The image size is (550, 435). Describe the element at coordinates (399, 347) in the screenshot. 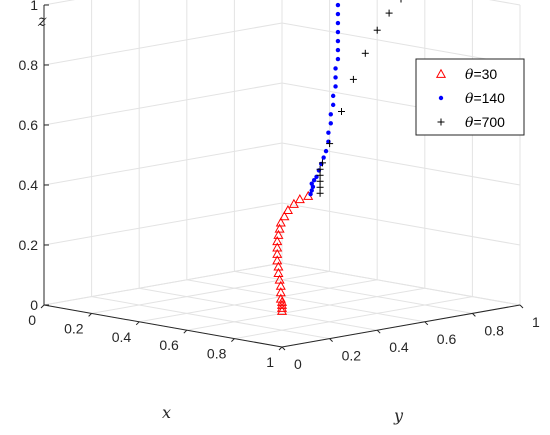

I see `y-tick-label: 0.4` at that location.